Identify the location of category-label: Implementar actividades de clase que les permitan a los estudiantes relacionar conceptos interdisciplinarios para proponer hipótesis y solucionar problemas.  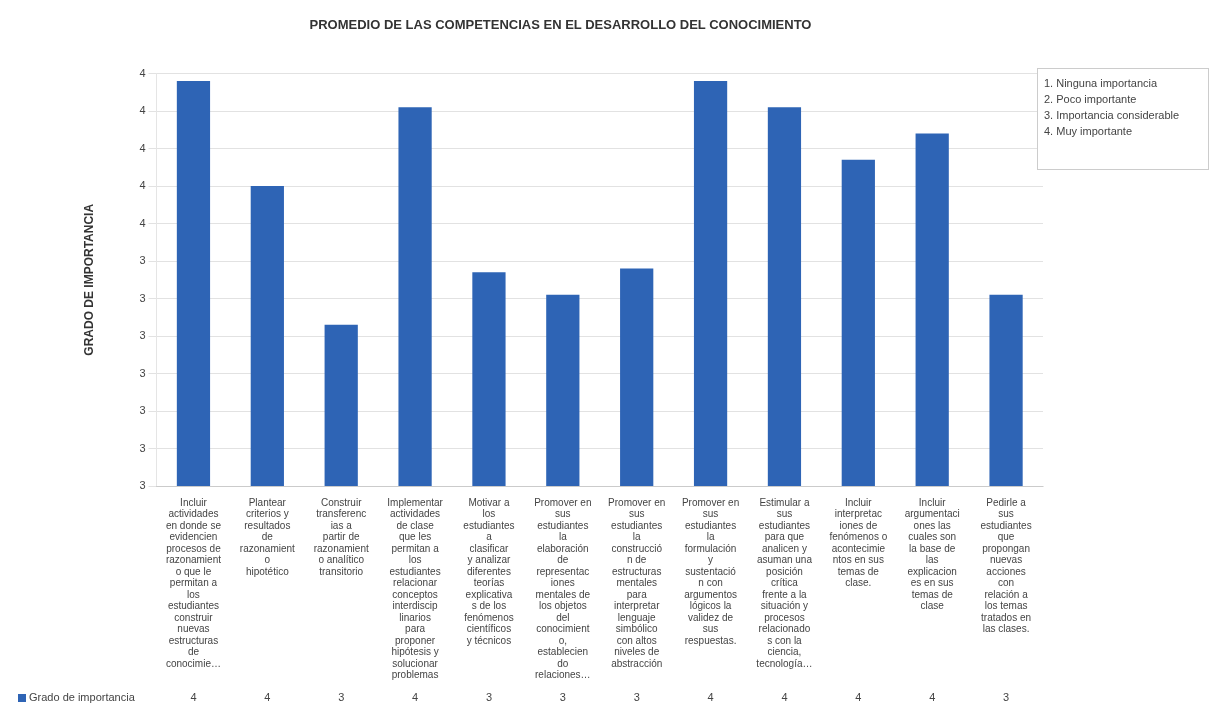
(415, 588).